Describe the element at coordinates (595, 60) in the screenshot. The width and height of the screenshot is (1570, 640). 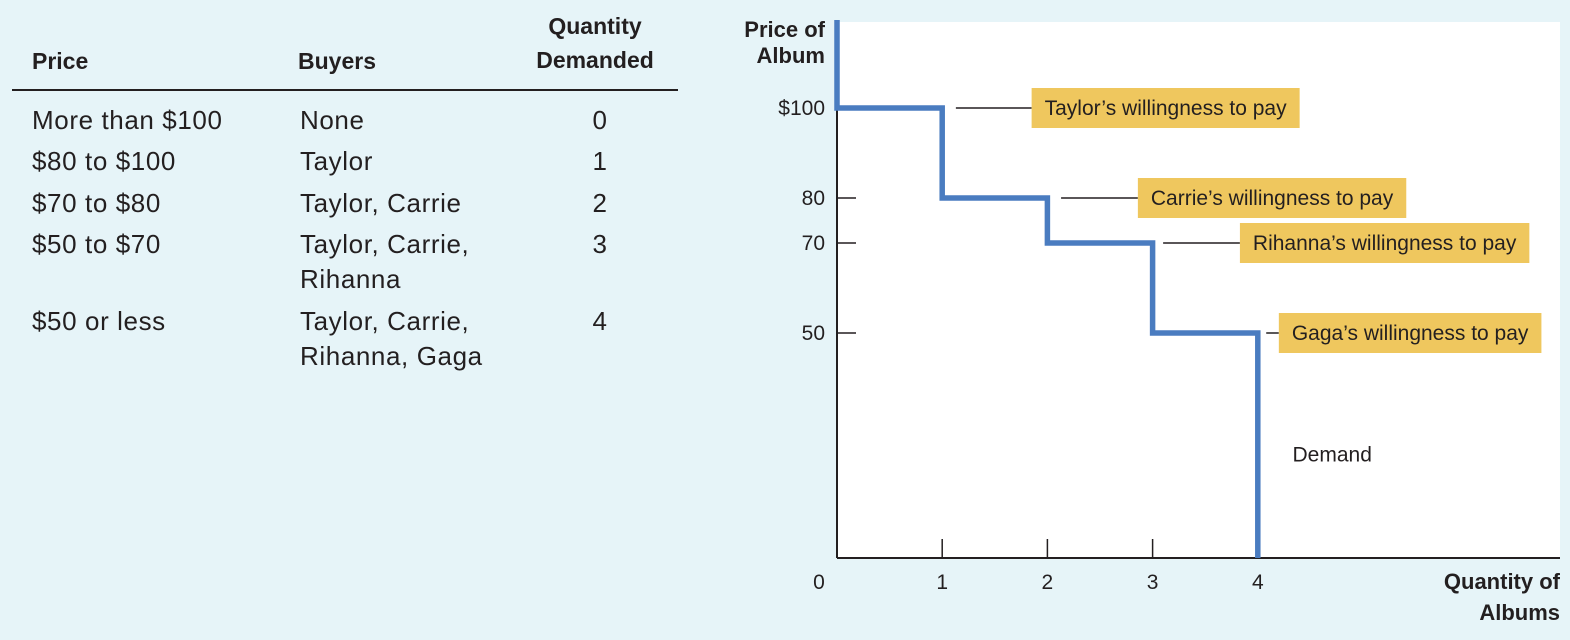
I see `quantity-header-line2: Demanded` at that location.